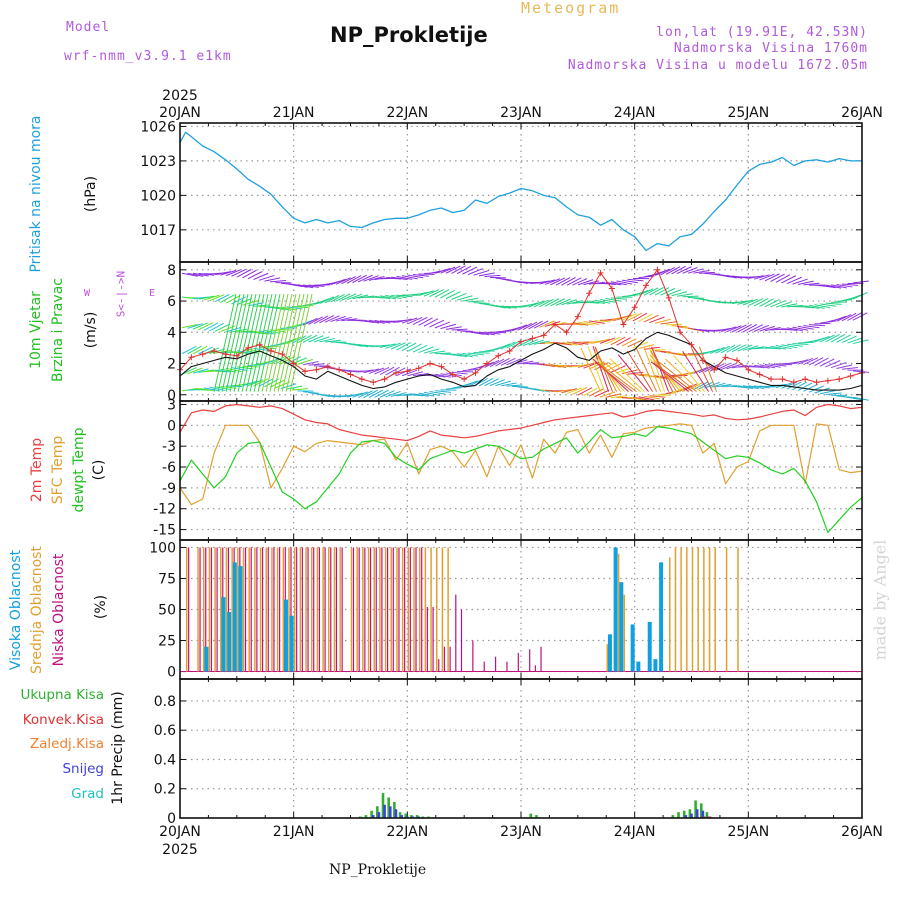 The image size is (900, 900). What do you see at coordinates (158, 127) in the screenshot?
I see `y-tick-label: 1026` at bounding box center [158, 127].